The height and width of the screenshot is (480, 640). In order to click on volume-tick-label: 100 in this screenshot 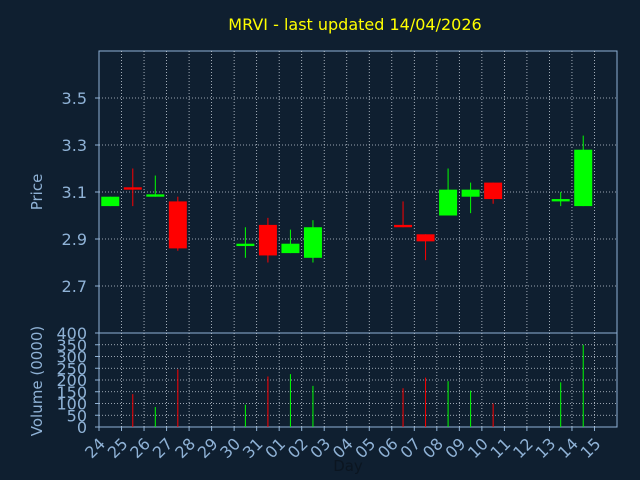, I will do `click(71, 404)`.